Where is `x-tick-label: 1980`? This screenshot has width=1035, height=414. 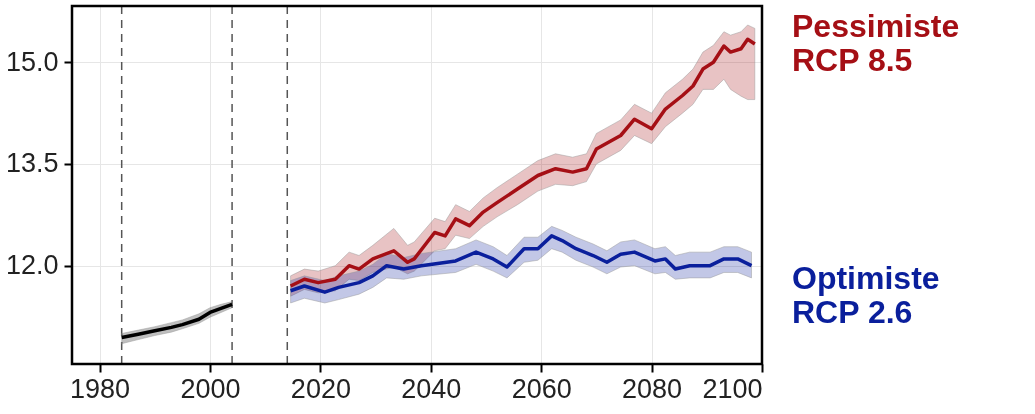
x-tick-label: 1980 is located at coordinates (100, 388).